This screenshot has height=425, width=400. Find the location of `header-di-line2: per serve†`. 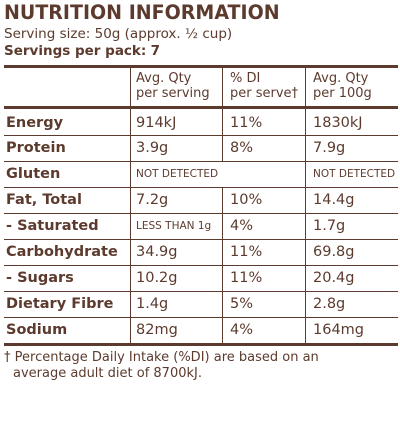

header-di-line2: per serve† is located at coordinates (264, 93).